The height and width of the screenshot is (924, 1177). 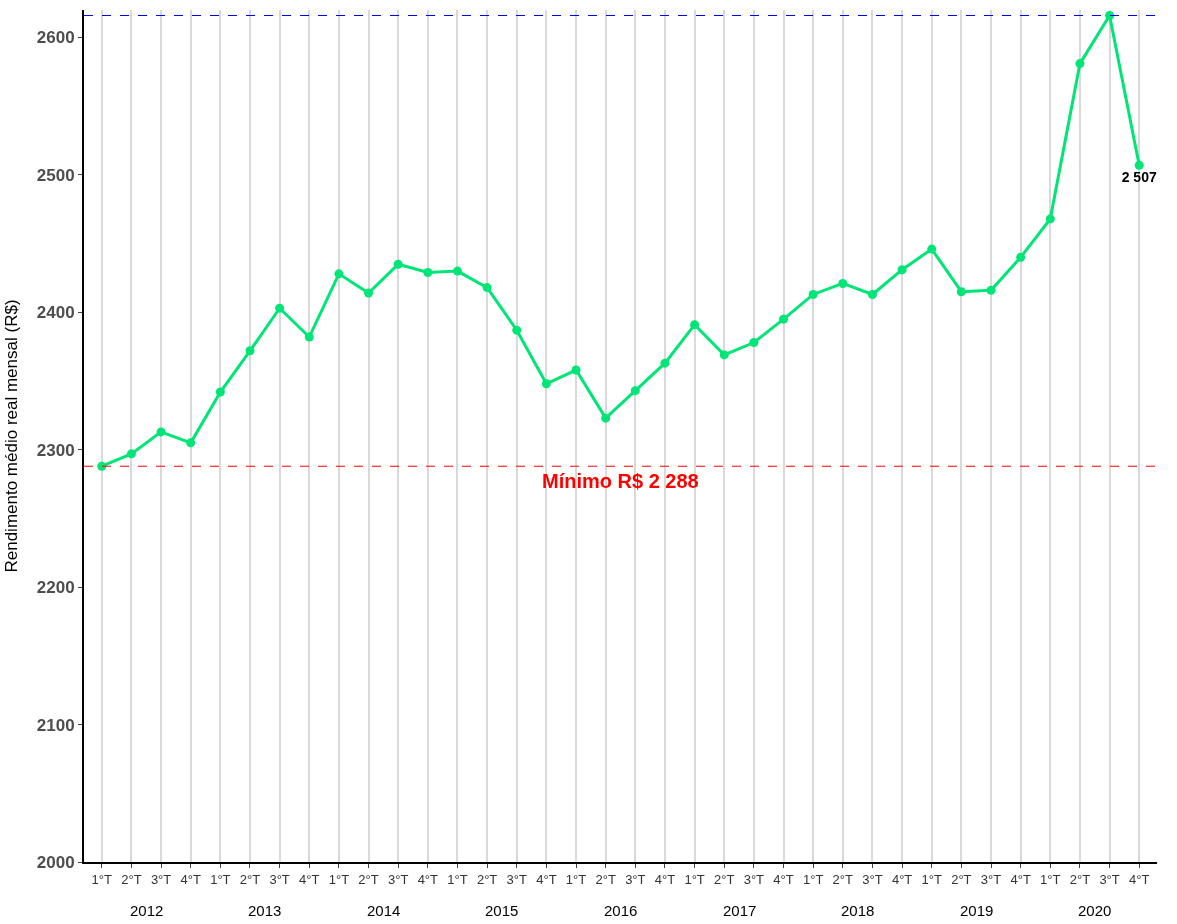 What do you see at coordinates (55, 450) in the screenshot?
I see `y-tick-label: 2300` at bounding box center [55, 450].